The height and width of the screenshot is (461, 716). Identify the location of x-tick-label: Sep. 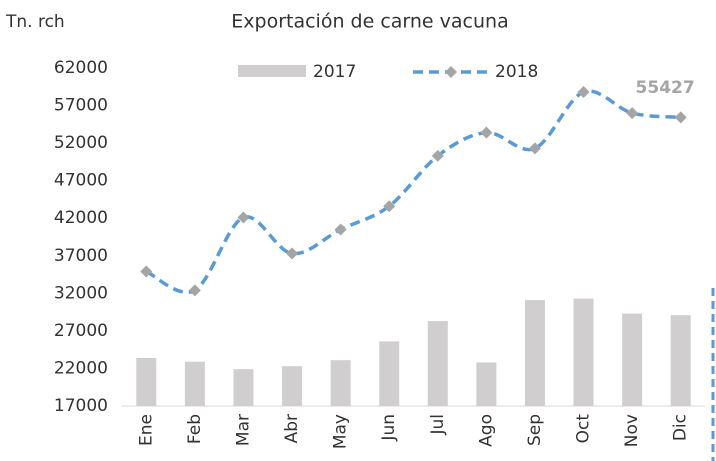
(535, 430).